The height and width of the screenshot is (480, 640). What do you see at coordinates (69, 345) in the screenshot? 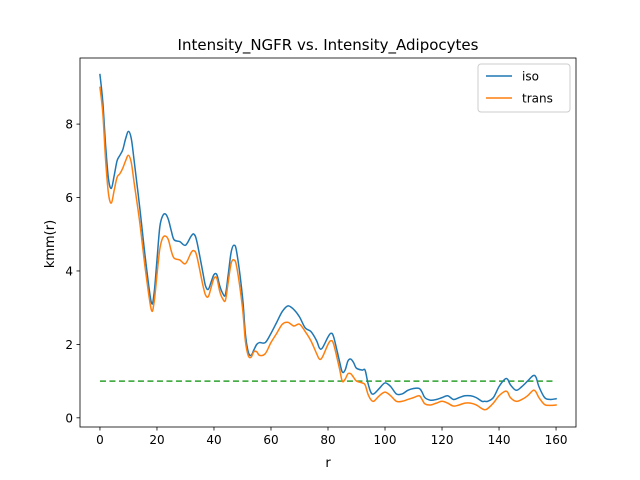
I see `y-tick-label: 2` at bounding box center [69, 345].